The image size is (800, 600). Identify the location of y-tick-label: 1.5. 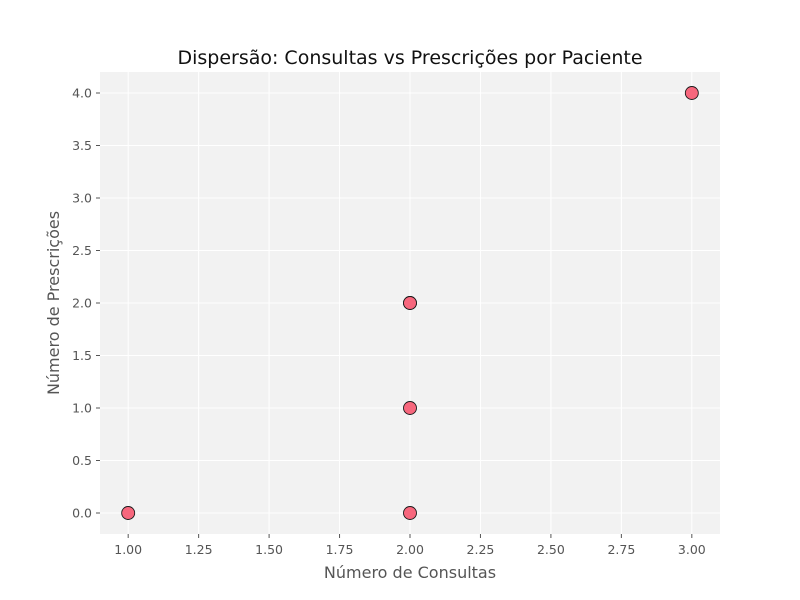
(82, 355).